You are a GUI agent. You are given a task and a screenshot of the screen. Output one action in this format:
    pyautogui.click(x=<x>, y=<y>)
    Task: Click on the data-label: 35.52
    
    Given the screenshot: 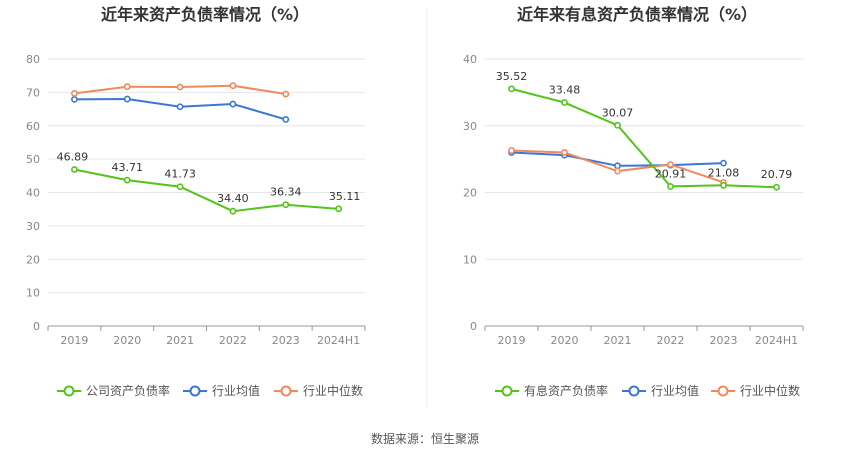 What is the action you would take?
    pyautogui.click(x=512, y=76)
    